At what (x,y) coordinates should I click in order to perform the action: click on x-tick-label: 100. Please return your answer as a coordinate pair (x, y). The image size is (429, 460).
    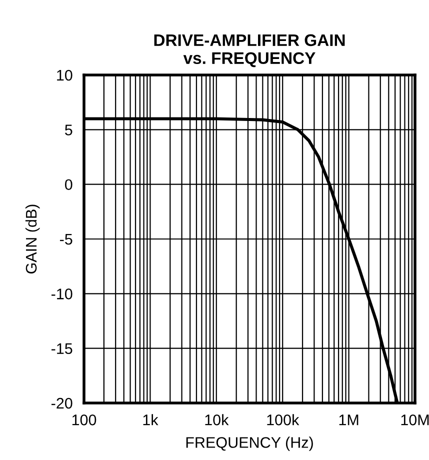
    Looking at the image, I should click on (84, 420).